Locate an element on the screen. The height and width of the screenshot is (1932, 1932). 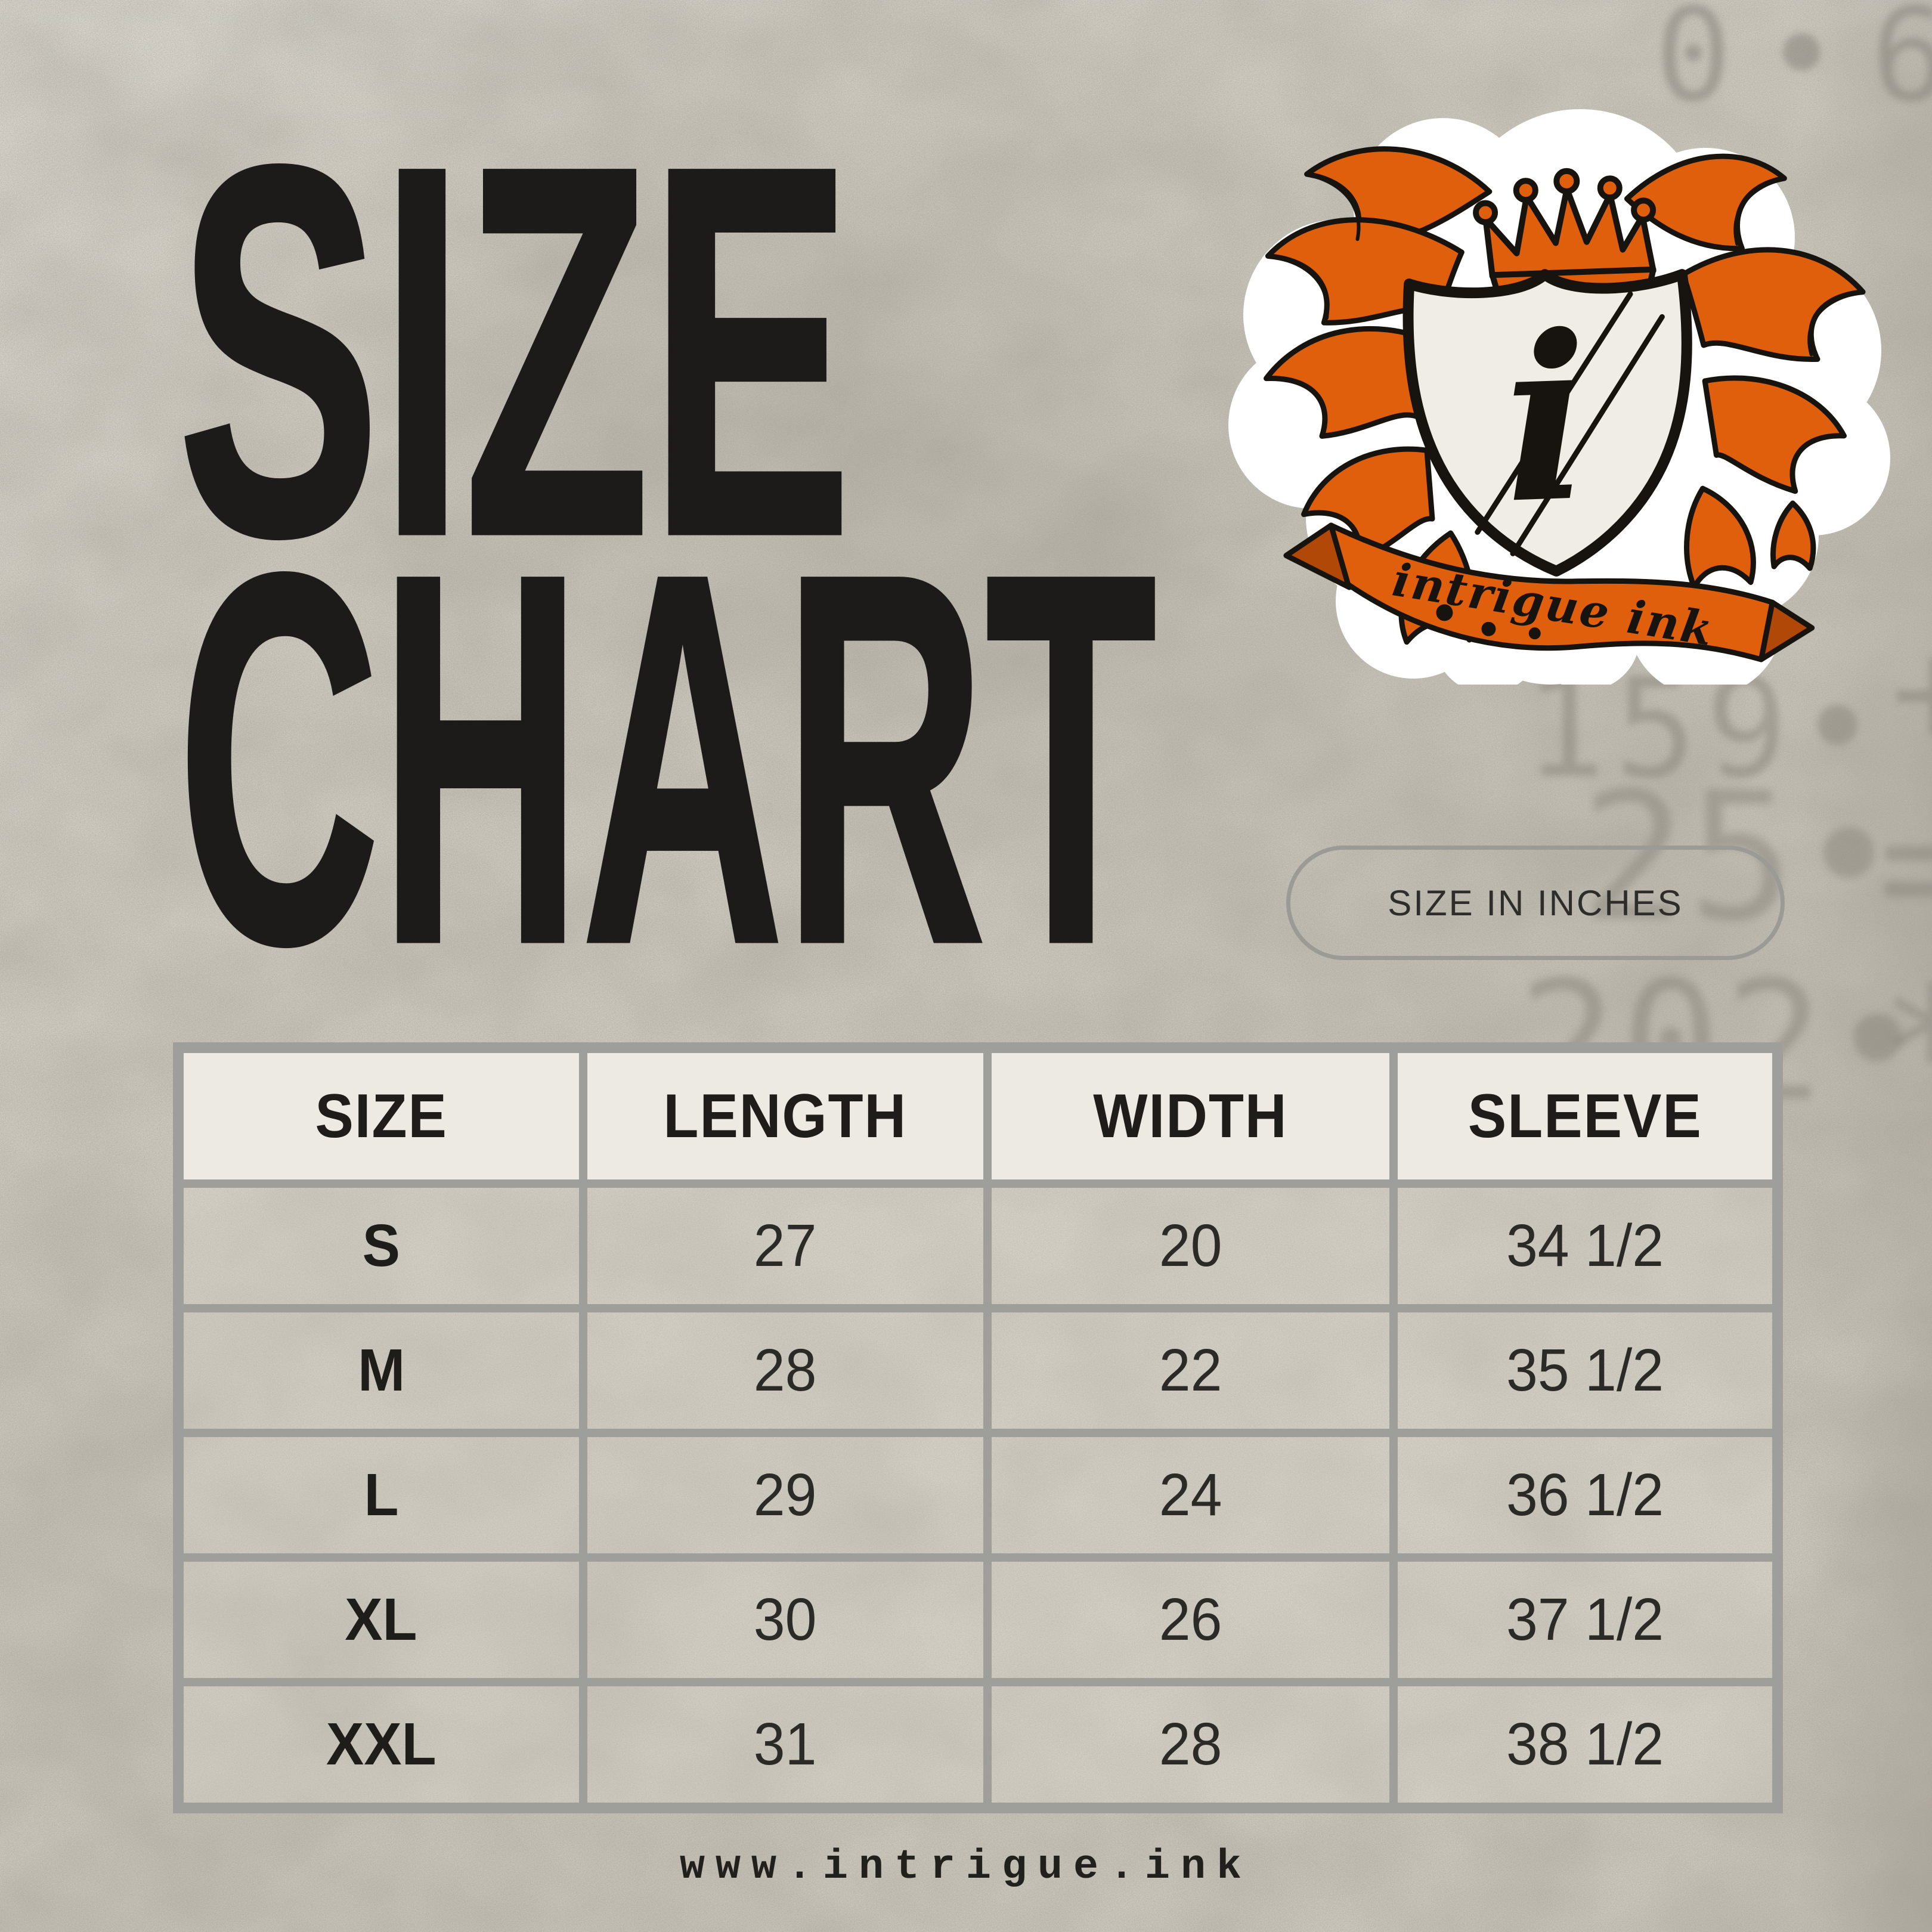
cell-size: XXL is located at coordinates (380, 1745).